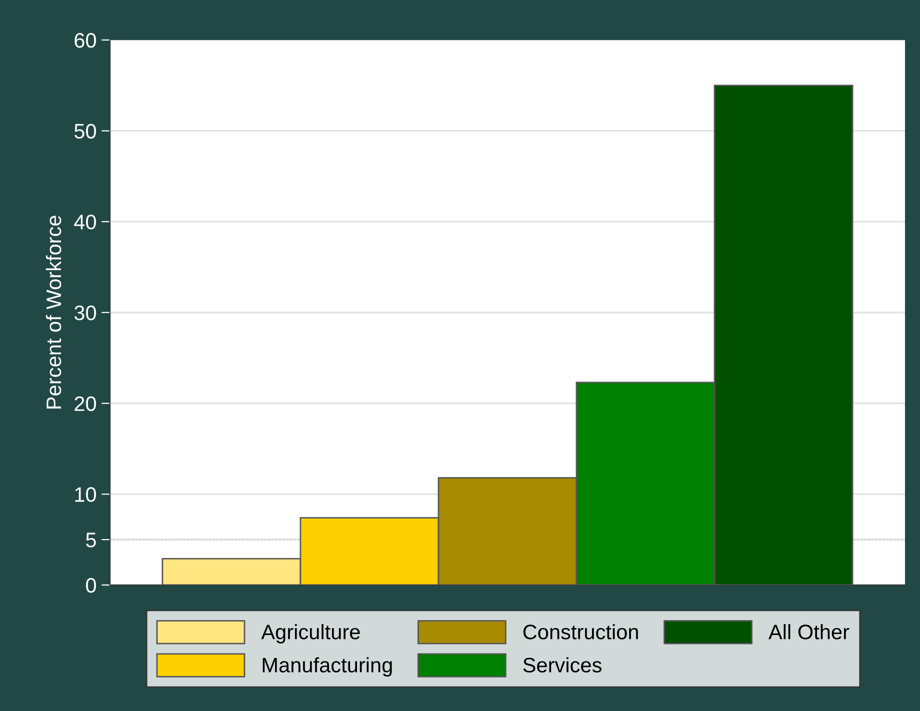 The height and width of the screenshot is (711, 920). Describe the element at coordinates (85, 313) in the screenshot. I see `y-tick-label: 30` at that location.